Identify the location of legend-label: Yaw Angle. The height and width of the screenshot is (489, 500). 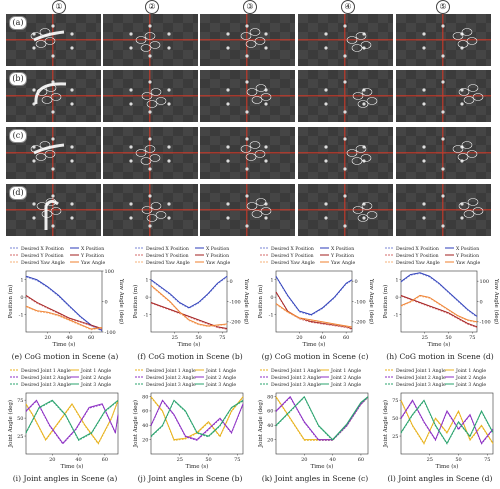
(467, 263).